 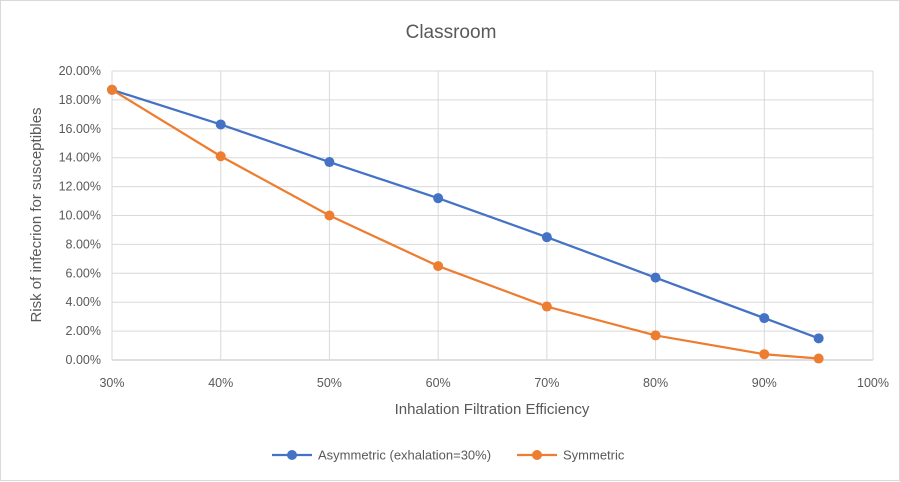 I want to click on x-axis-ticks: 30% 40% 50% 60% 70% 80% 90% 100%, so click(x=494, y=383).